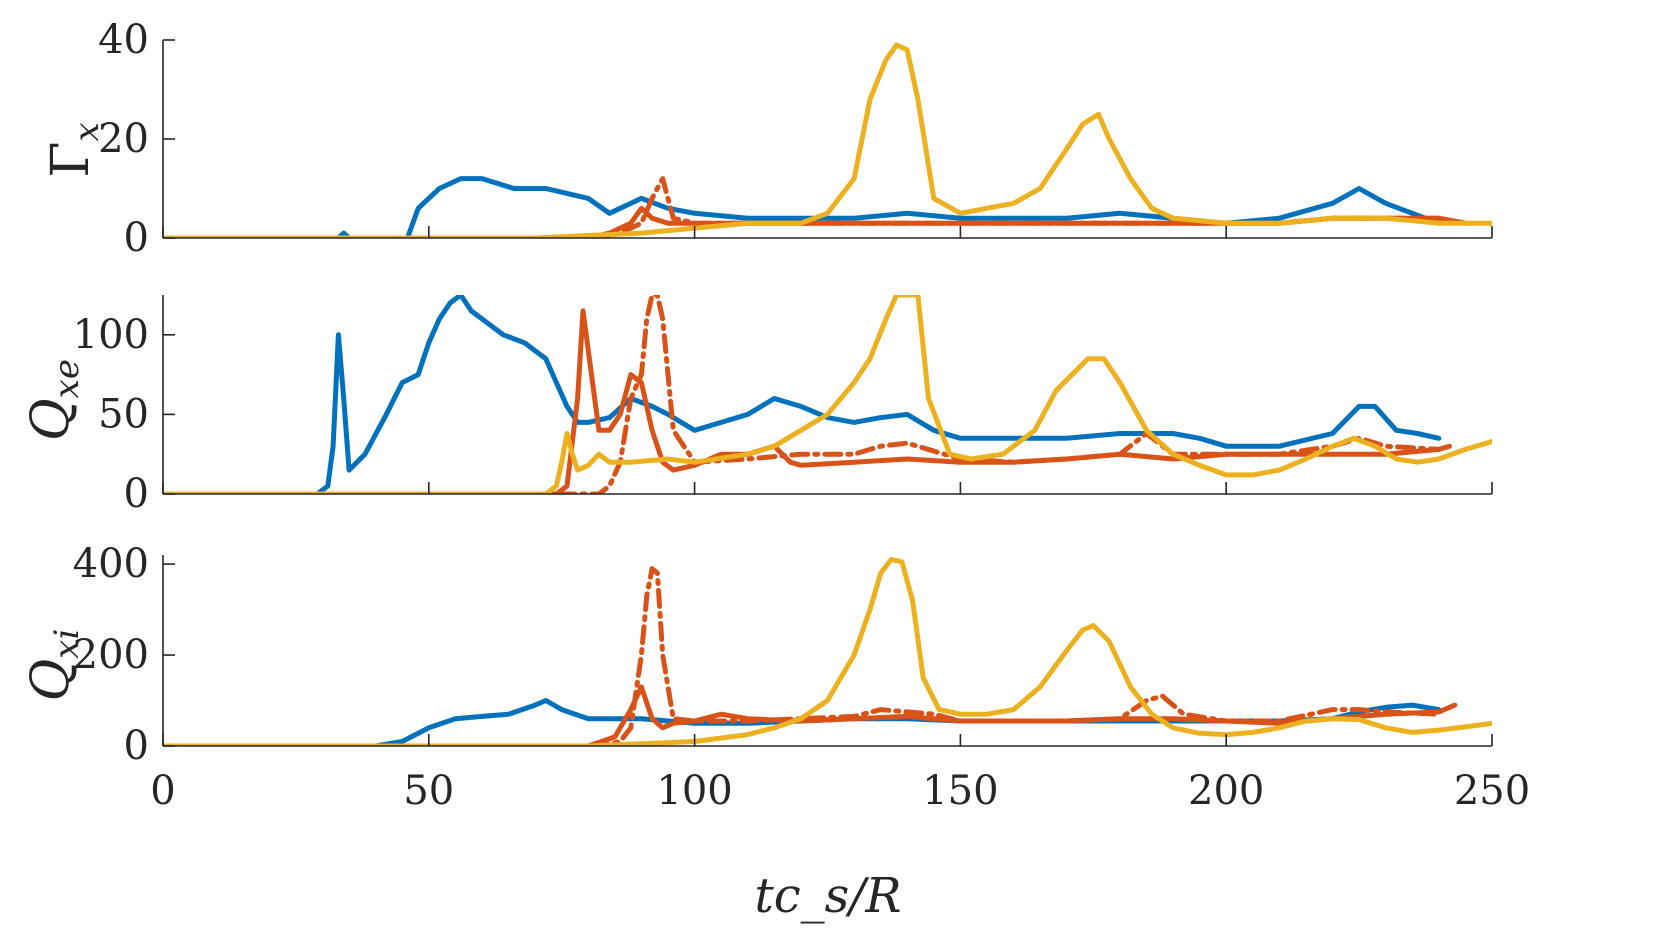  Describe the element at coordinates (71, 160) in the screenshot. I see `ylabel-main: Γ` at that location.